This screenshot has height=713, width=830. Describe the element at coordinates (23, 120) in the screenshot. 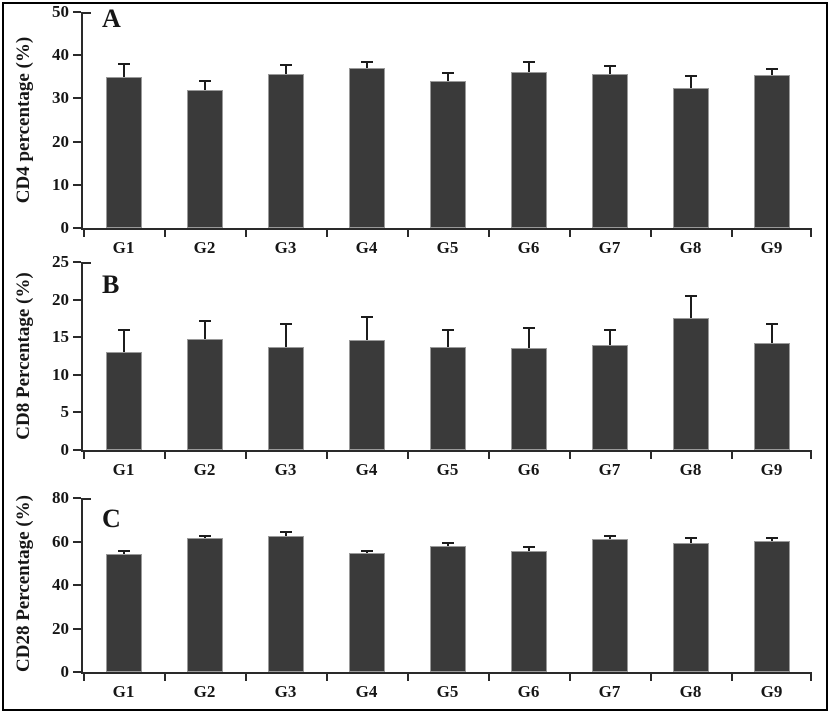

I see `y-axis-title-cd4: CD4 percentage (%)` at that location.